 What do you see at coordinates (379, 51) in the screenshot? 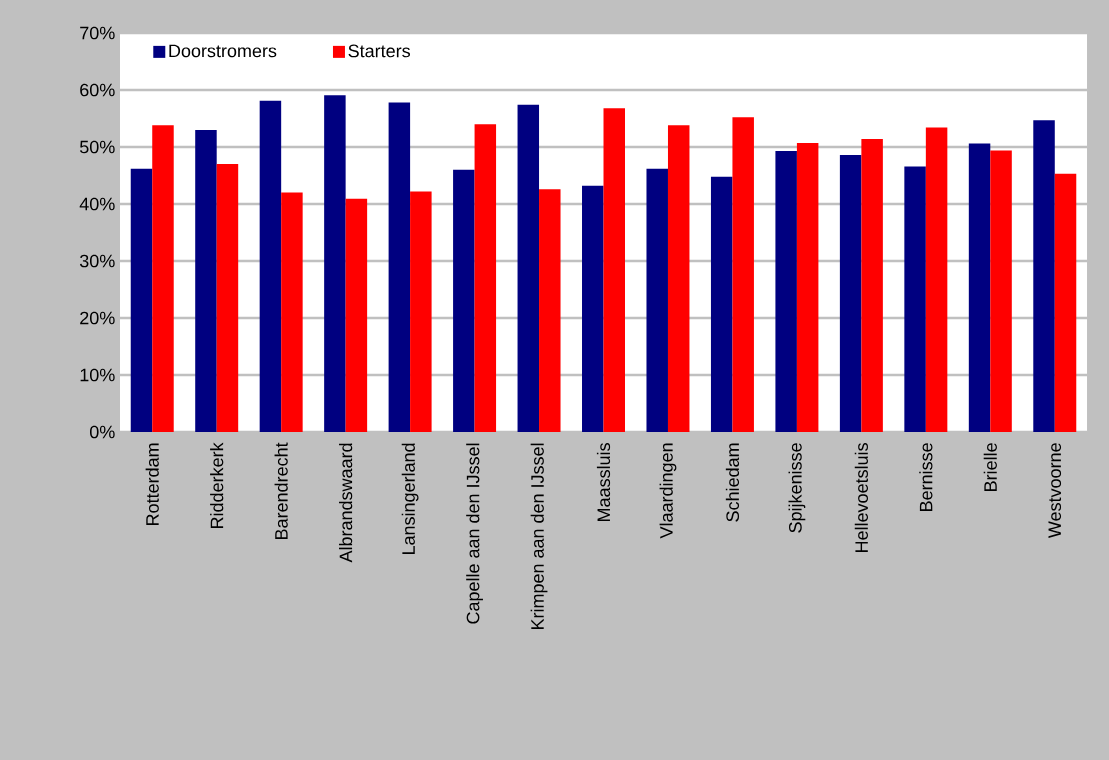
I see `legend-label: Starters` at bounding box center [379, 51].